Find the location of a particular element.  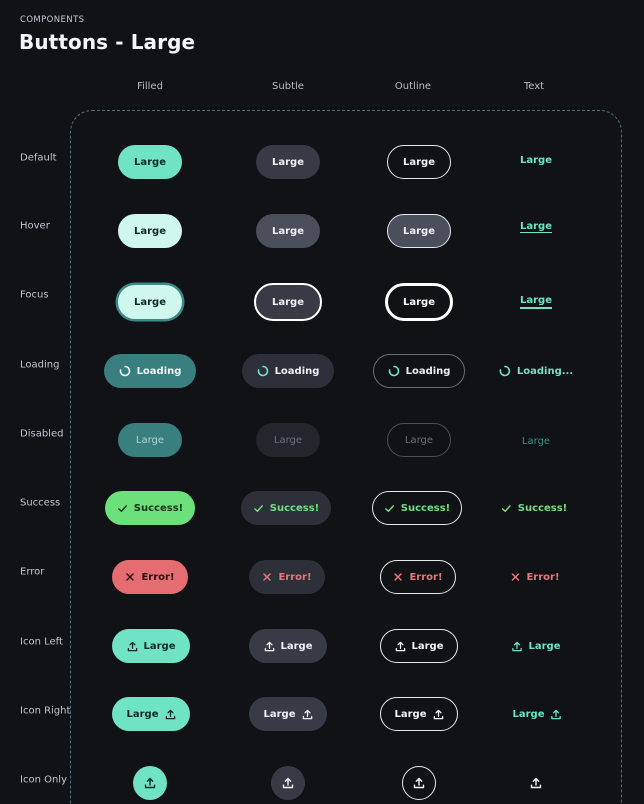

outline-loading-button: Loading is located at coordinates (419, 371).